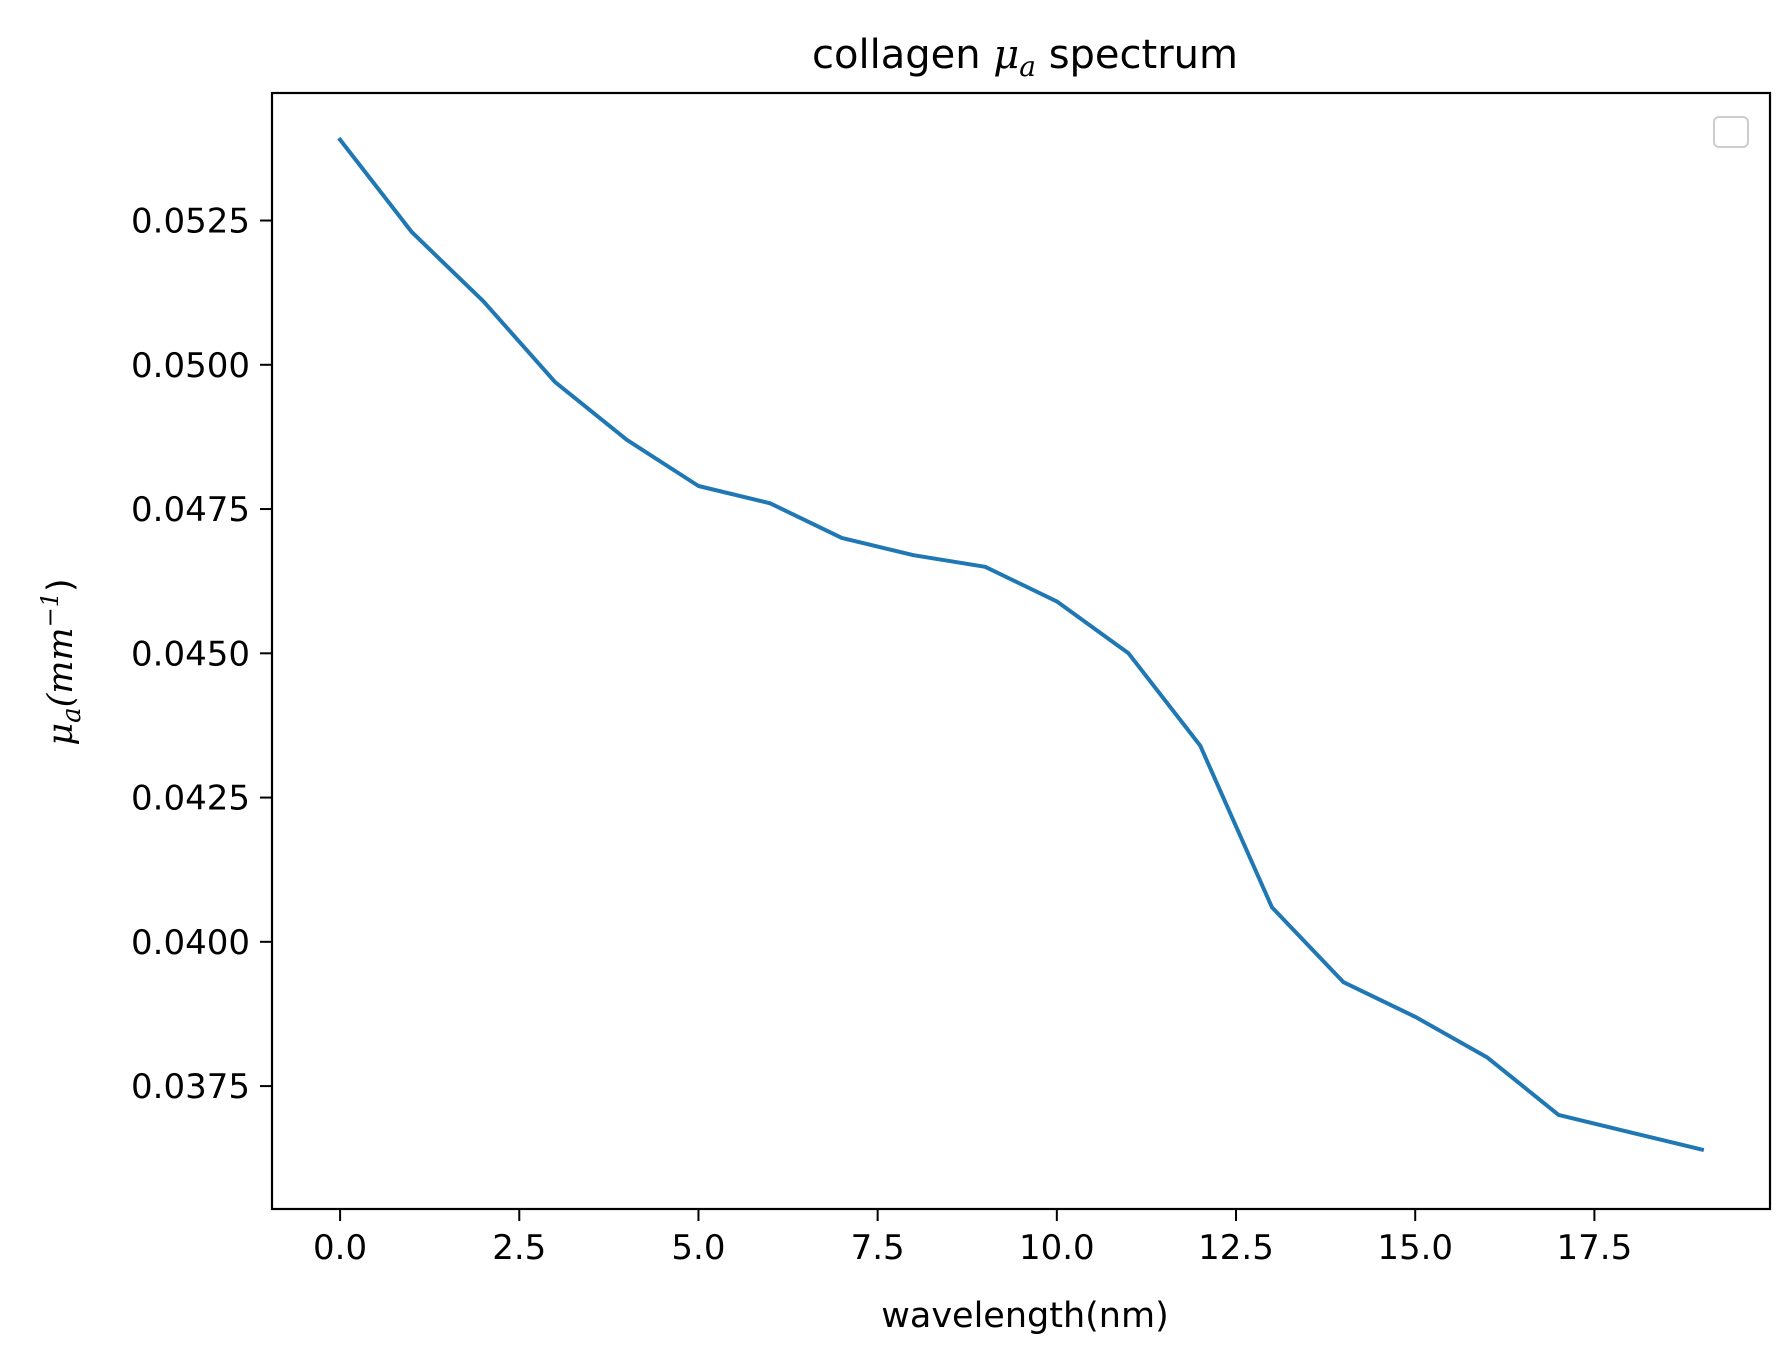 This screenshot has height=1363, width=1790. Describe the element at coordinates (1006, 55) in the screenshot. I see `chart-title-symbol: μ` at that location.